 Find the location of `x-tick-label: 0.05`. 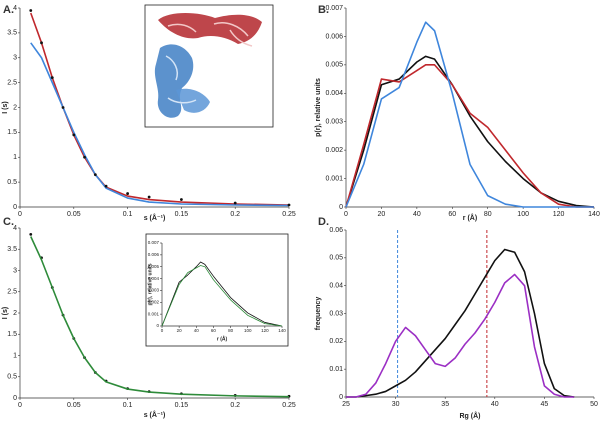

x-tick-label: 0.05 is located at coordinates (74, 405).